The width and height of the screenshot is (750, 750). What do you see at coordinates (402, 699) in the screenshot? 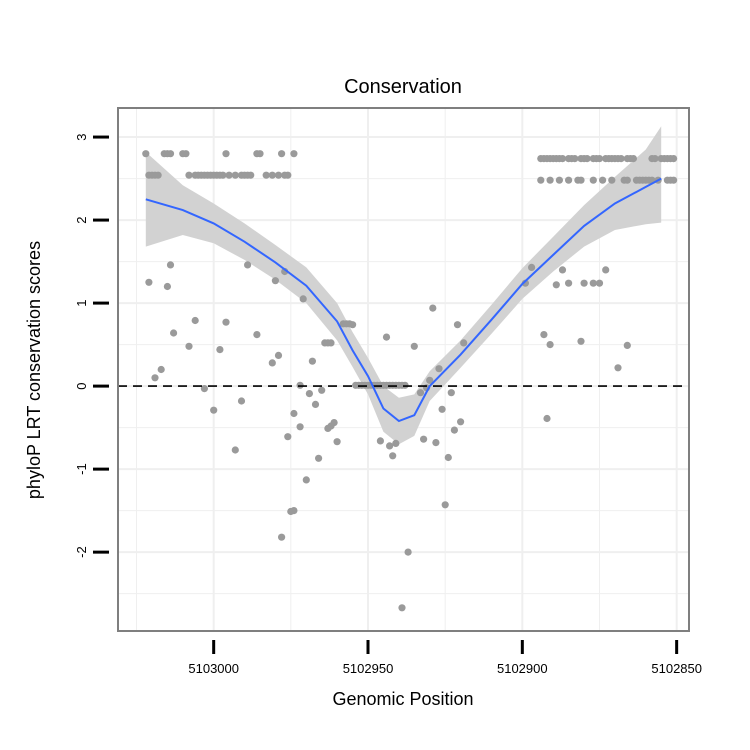
I see `x-axis-label: Genomic Position` at bounding box center [402, 699].